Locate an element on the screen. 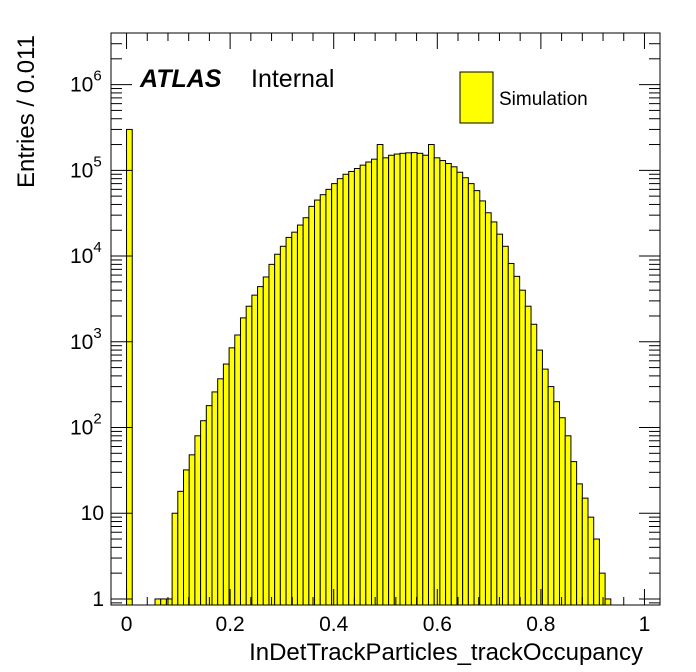 This screenshot has width=696, height=672. legend: Simulation is located at coordinates (523, 97).